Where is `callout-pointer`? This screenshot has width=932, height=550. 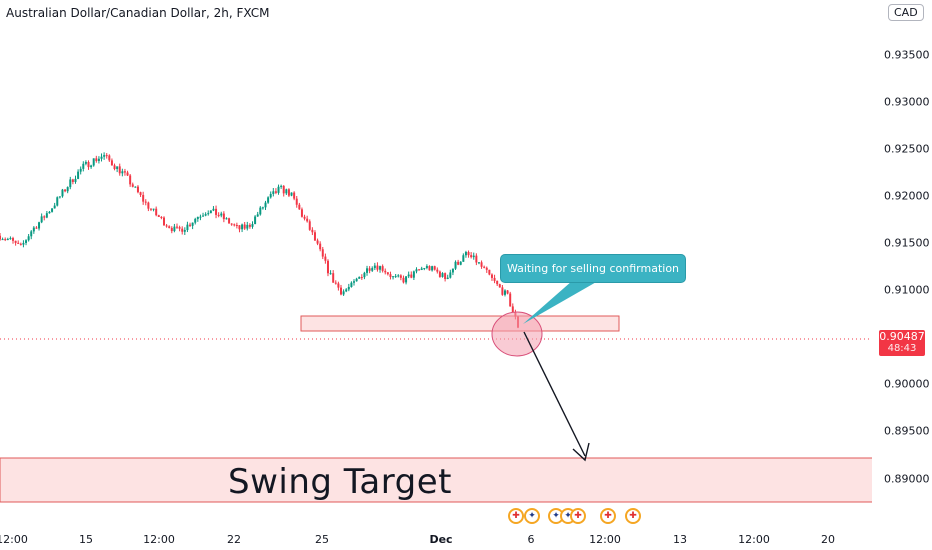
callout-pointer is located at coordinates (560, 302).